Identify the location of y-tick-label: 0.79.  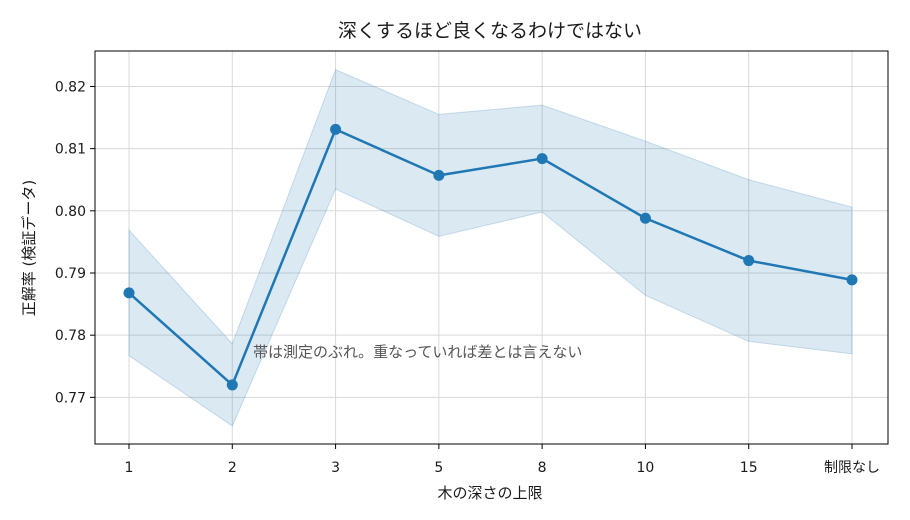
(70, 274).